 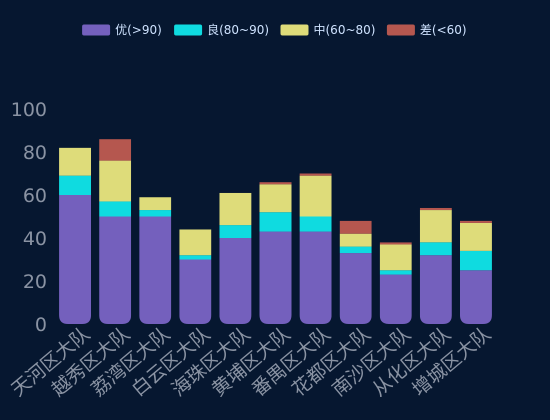 I want to click on legend-label: 优(>90), so click(x=138, y=30).